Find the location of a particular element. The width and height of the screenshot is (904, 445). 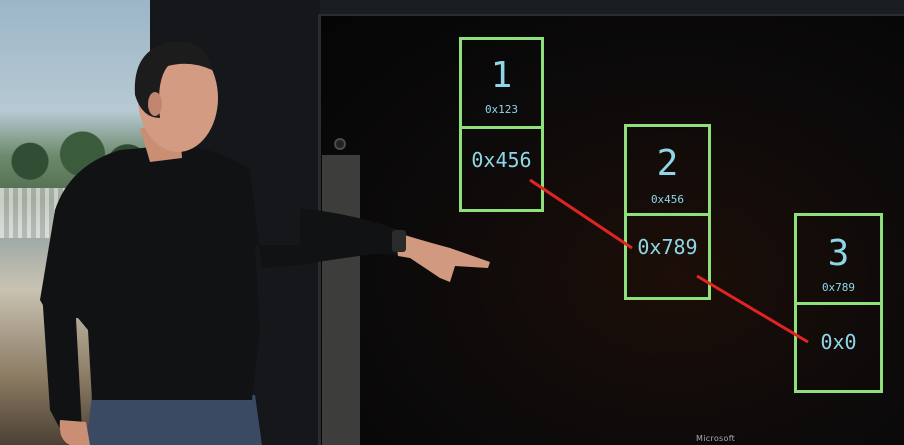

link-node2-to-node3 is located at coordinates (752, 309).